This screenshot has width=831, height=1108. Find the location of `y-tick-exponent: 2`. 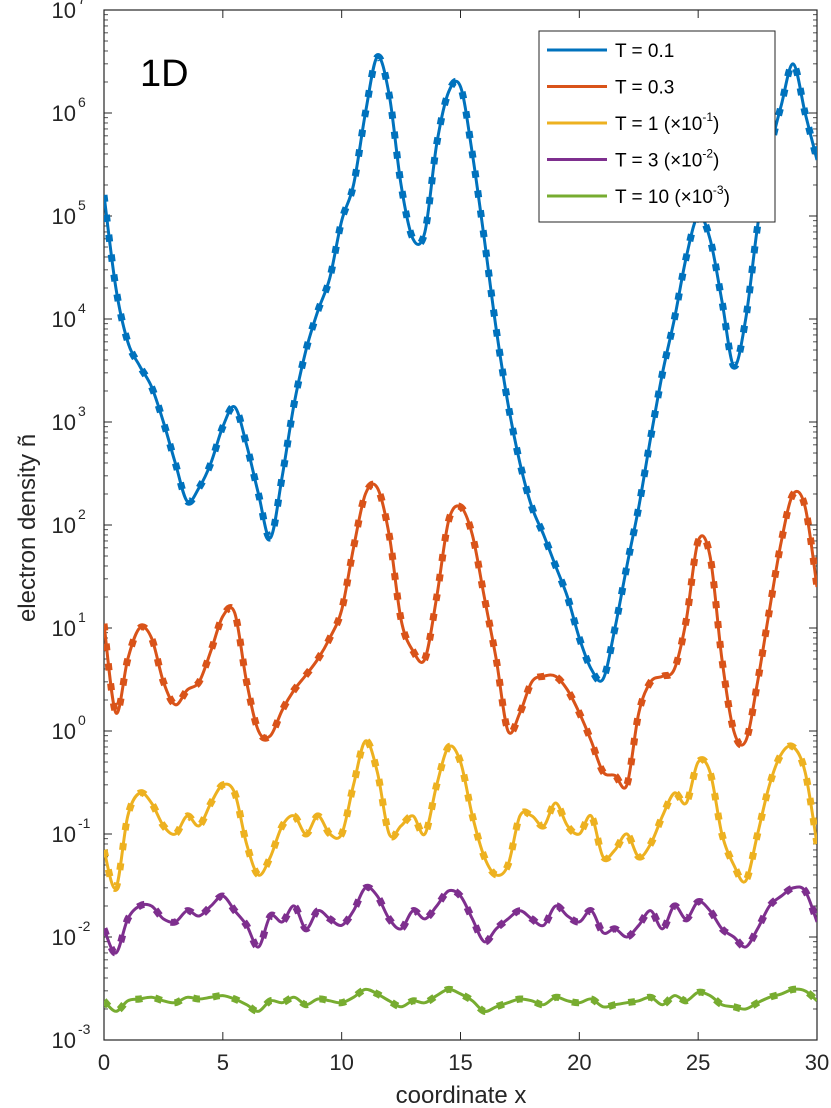

y-tick-exponent: 2 is located at coordinates (82, 514).